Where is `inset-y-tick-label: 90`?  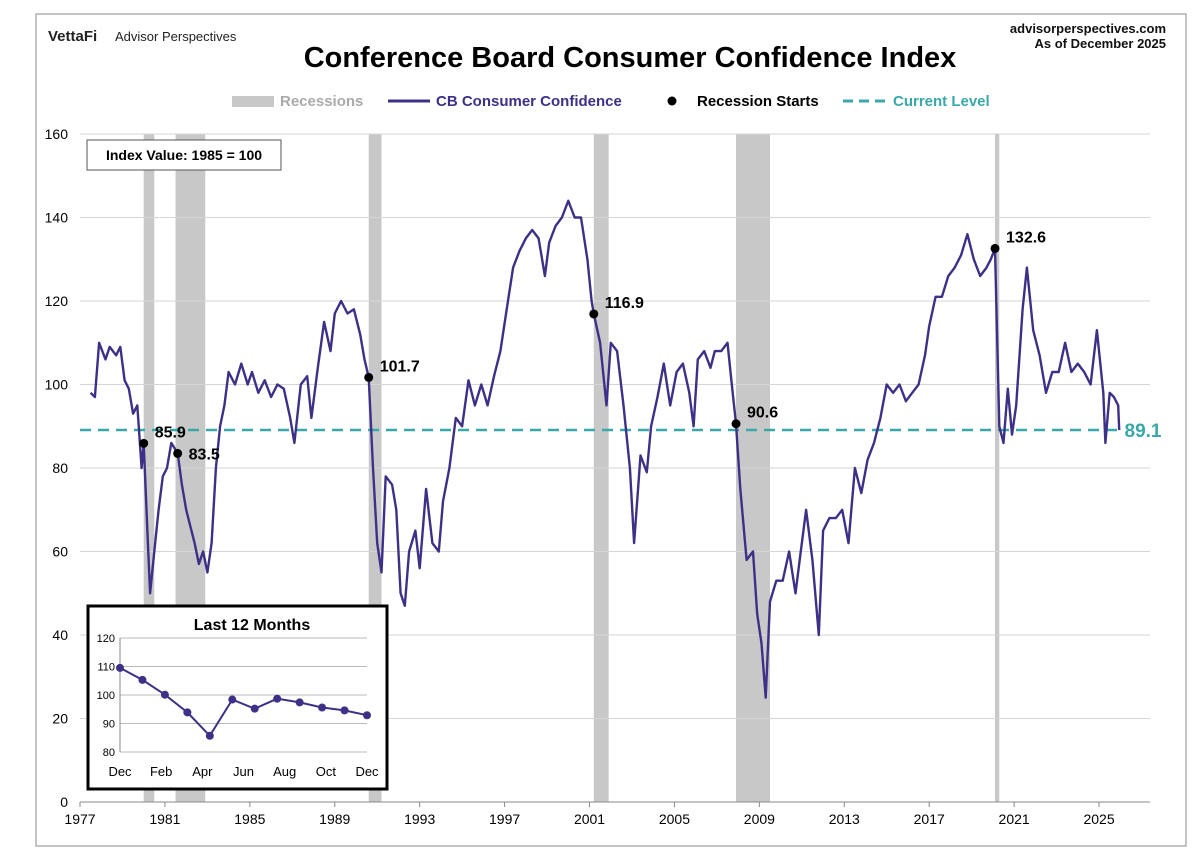
inset-y-tick-label: 90 is located at coordinates (109, 725).